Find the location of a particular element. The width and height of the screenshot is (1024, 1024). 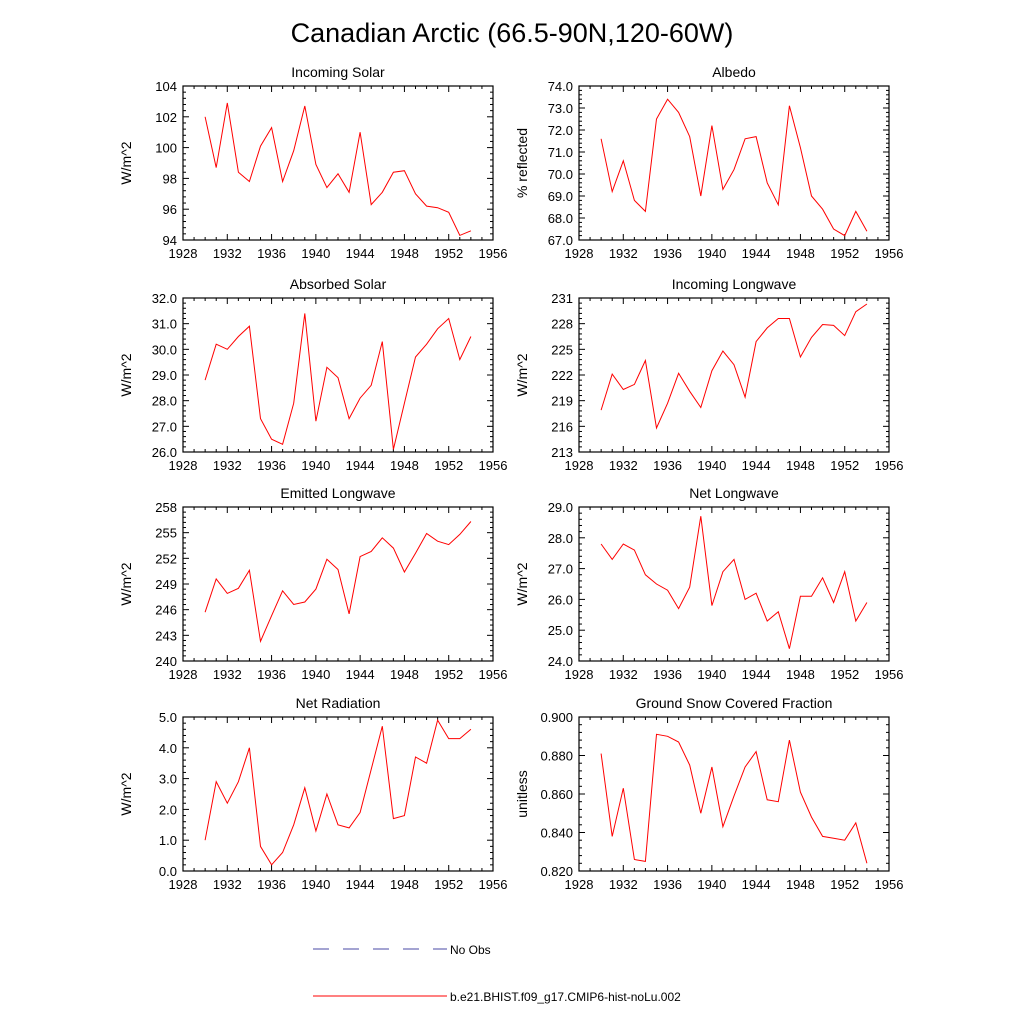

y-tick-label: 26.0 is located at coordinates (560, 599).